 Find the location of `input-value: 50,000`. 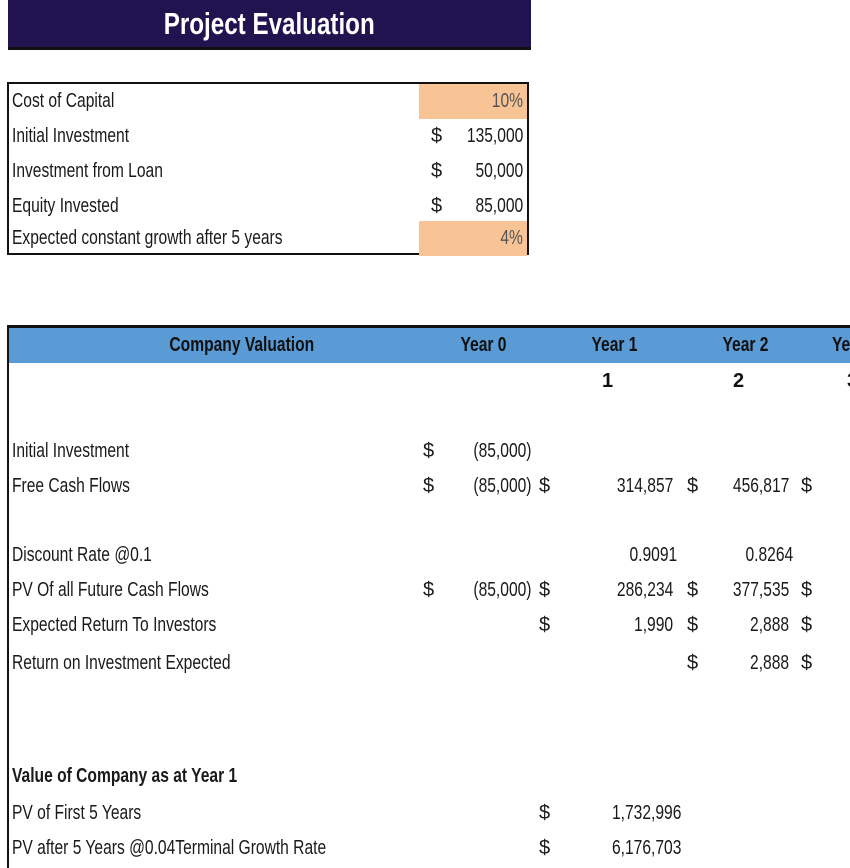

input-value: 50,000 is located at coordinates (499, 171).